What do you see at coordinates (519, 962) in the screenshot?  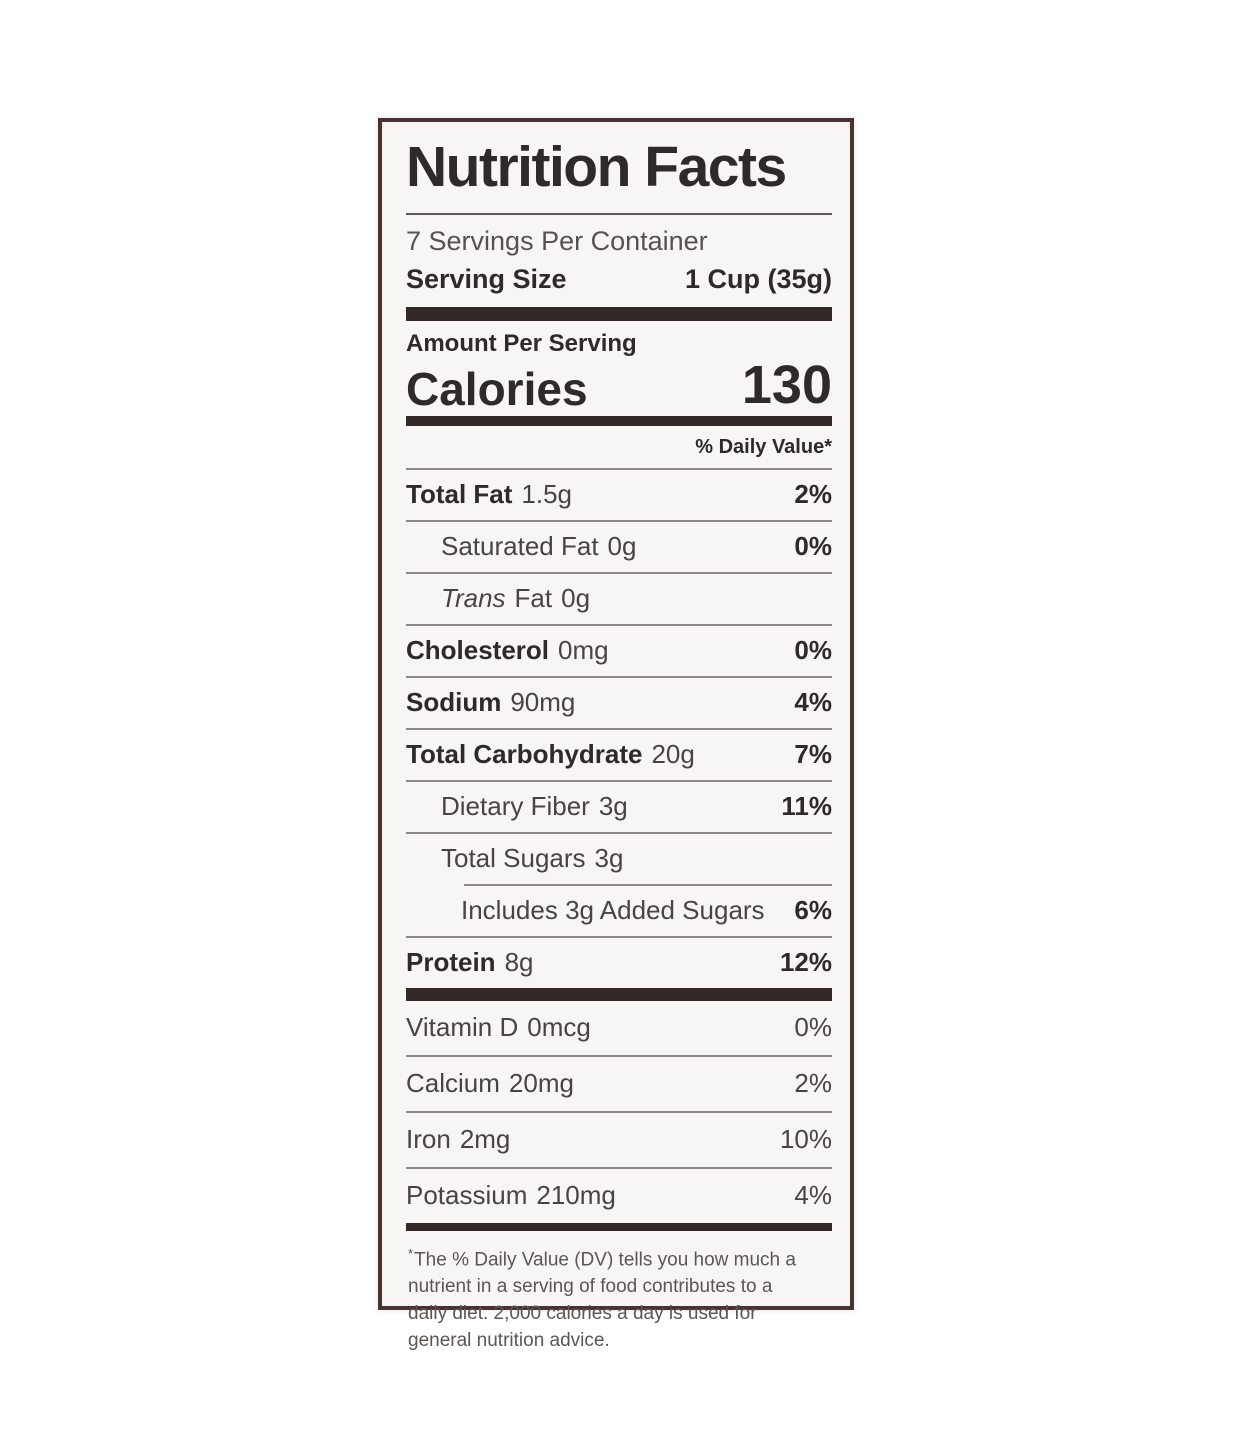 I see `nutrient-amount: 8g` at bounding box center [519, 962].